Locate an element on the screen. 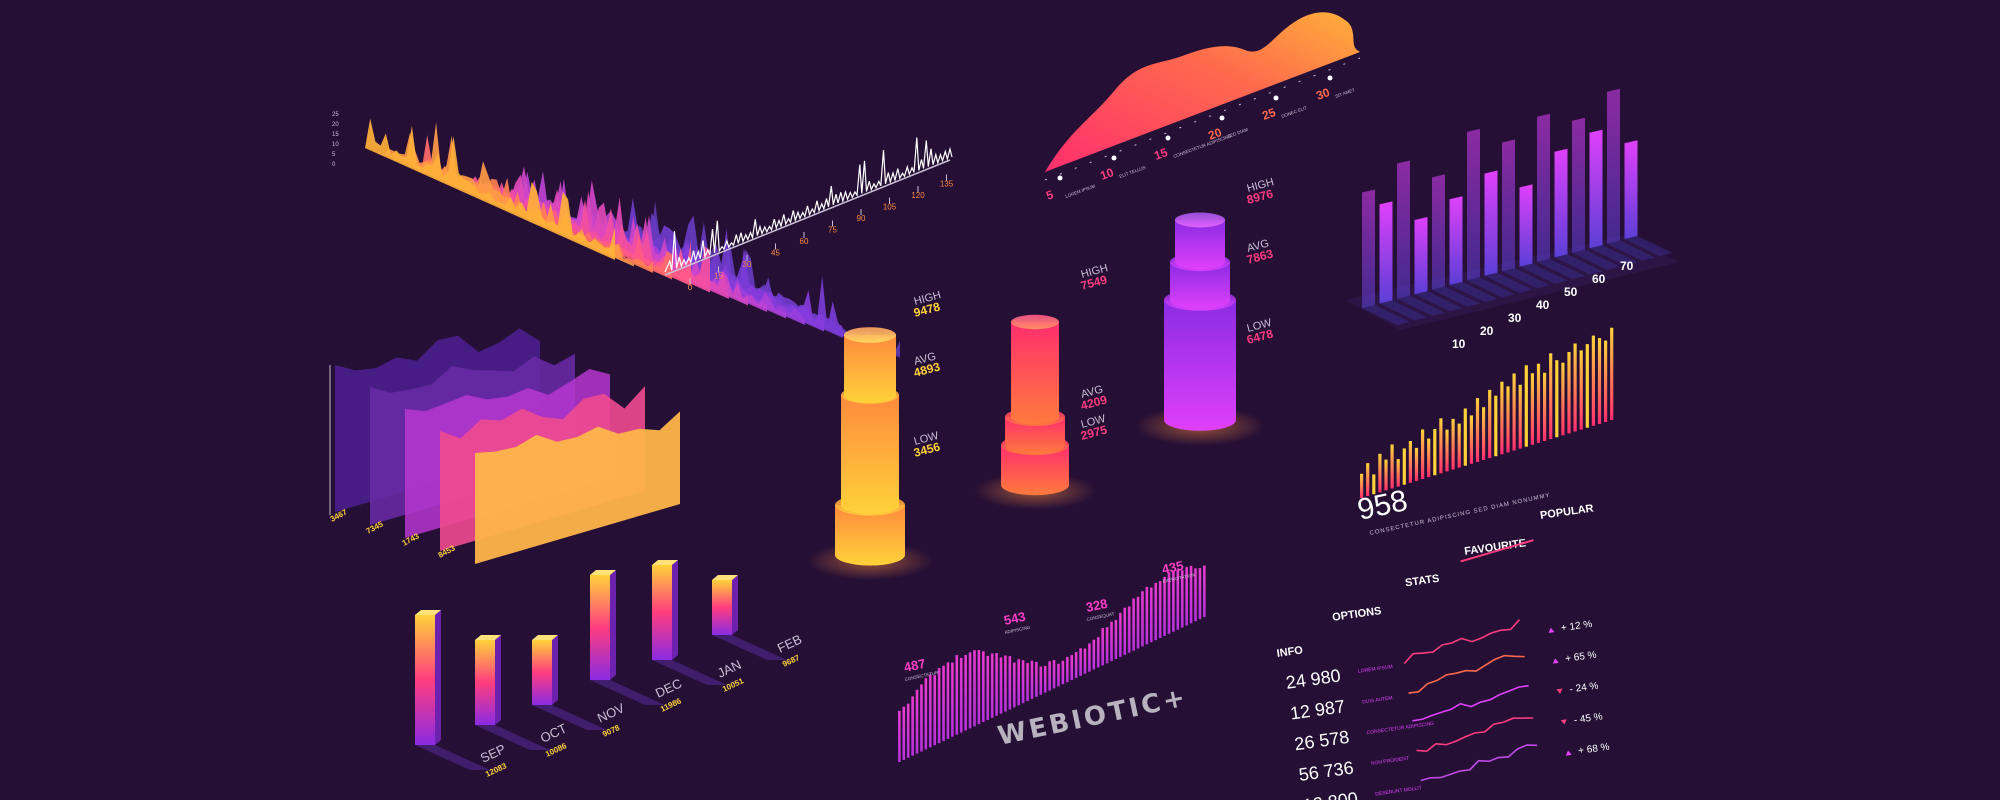 The width and height of the screenshot is (2000, 800). table-row-label: CONSECTETUR ADIPISCING is located at coordinates (1400, 728).